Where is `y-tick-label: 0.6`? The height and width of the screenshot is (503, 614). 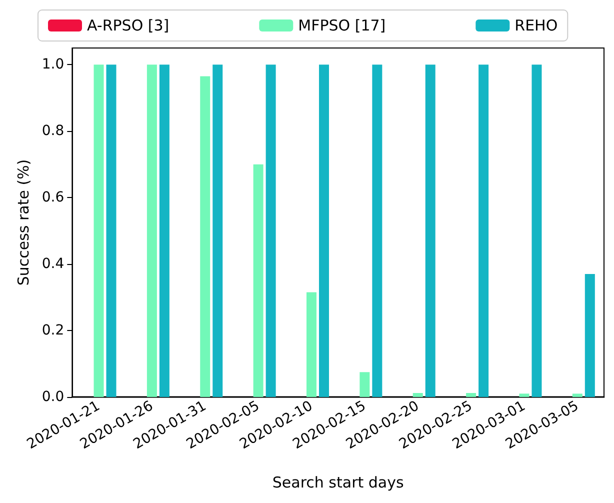
y-tick-label: 0.6 is located at coordinates (53, 198).